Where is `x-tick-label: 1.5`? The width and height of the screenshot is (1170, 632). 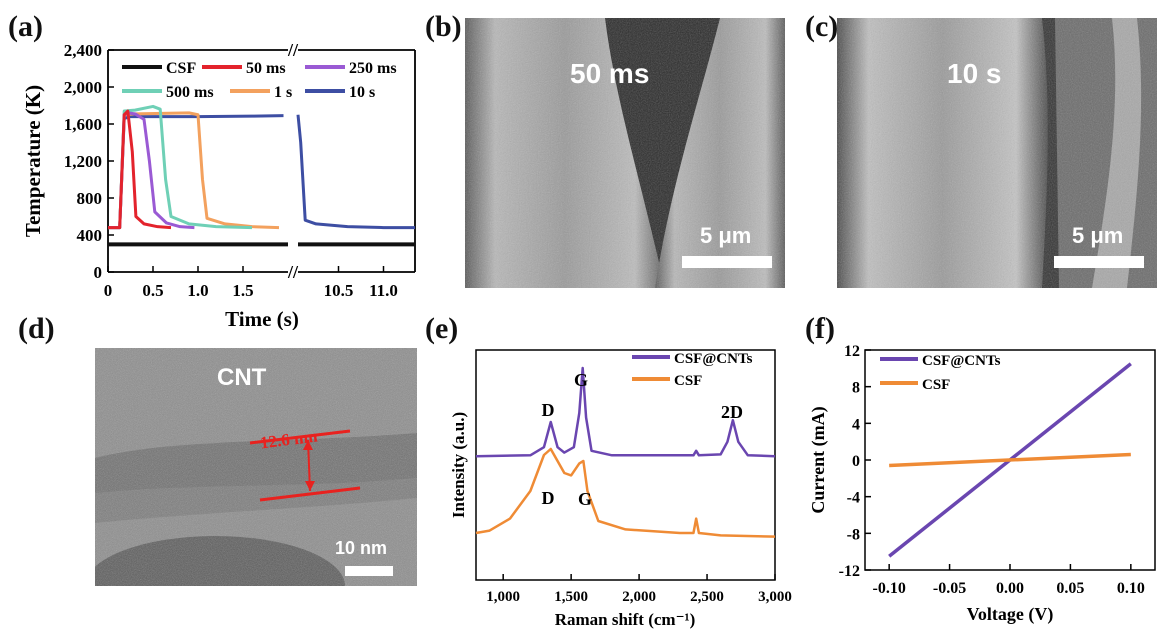 x-tick-label: 1.5 is located at coordinates (242, 290).